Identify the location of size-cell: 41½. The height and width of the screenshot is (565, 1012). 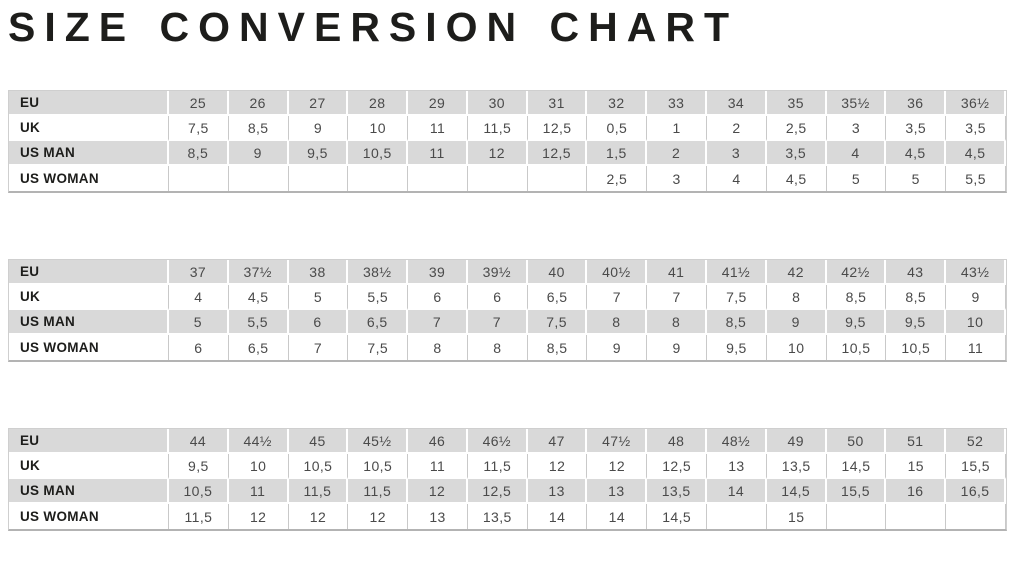
(737, 272).